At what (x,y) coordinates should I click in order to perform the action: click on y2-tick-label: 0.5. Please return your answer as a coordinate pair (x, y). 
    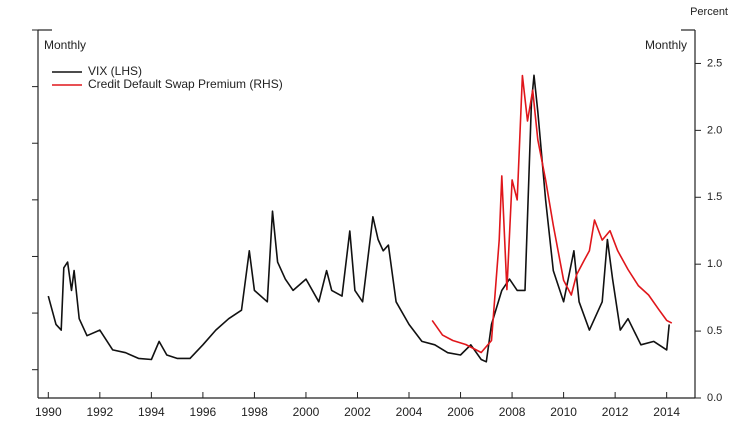
    Looking at the image, I should click on (714, 331).